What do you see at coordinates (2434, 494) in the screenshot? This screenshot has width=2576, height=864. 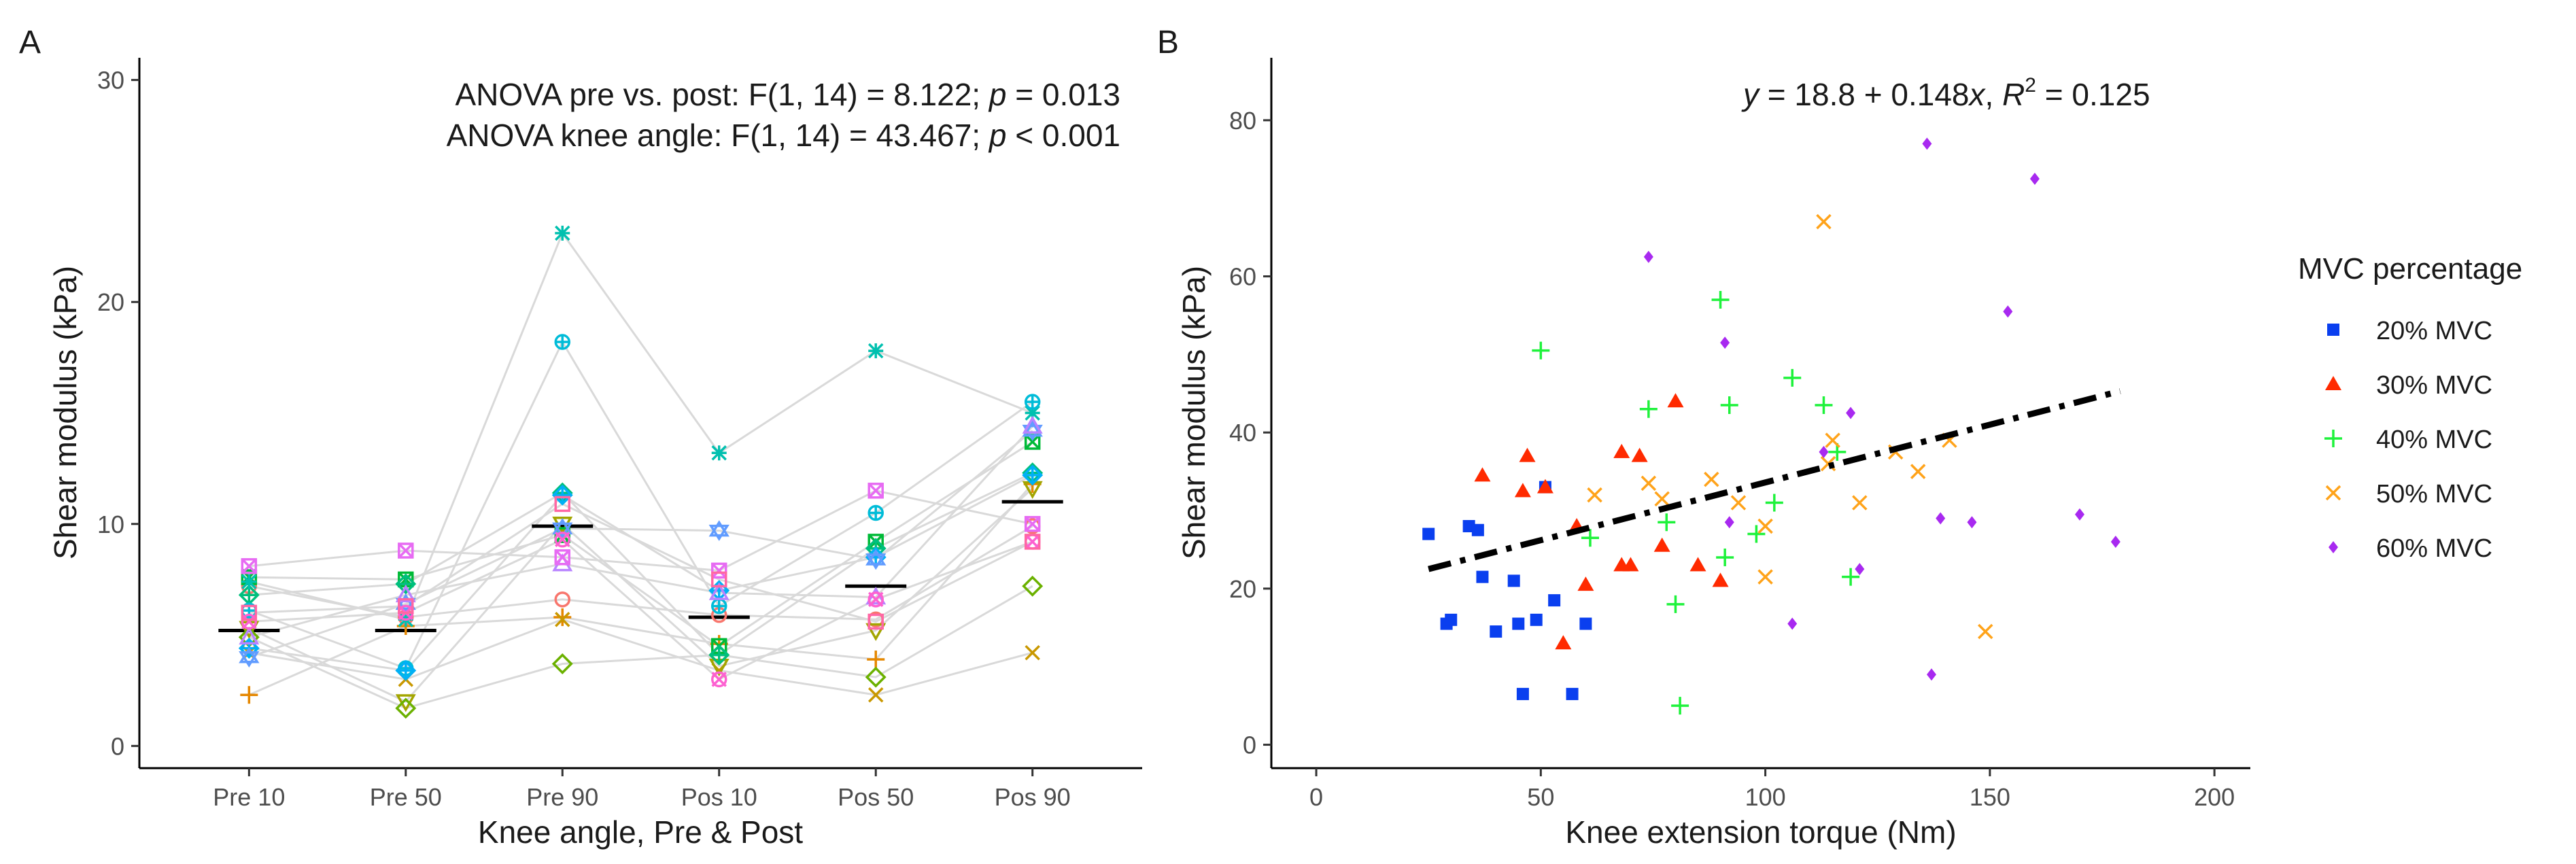 I see `legend-label: 50% MVC` at bounding box center [2434, 494].